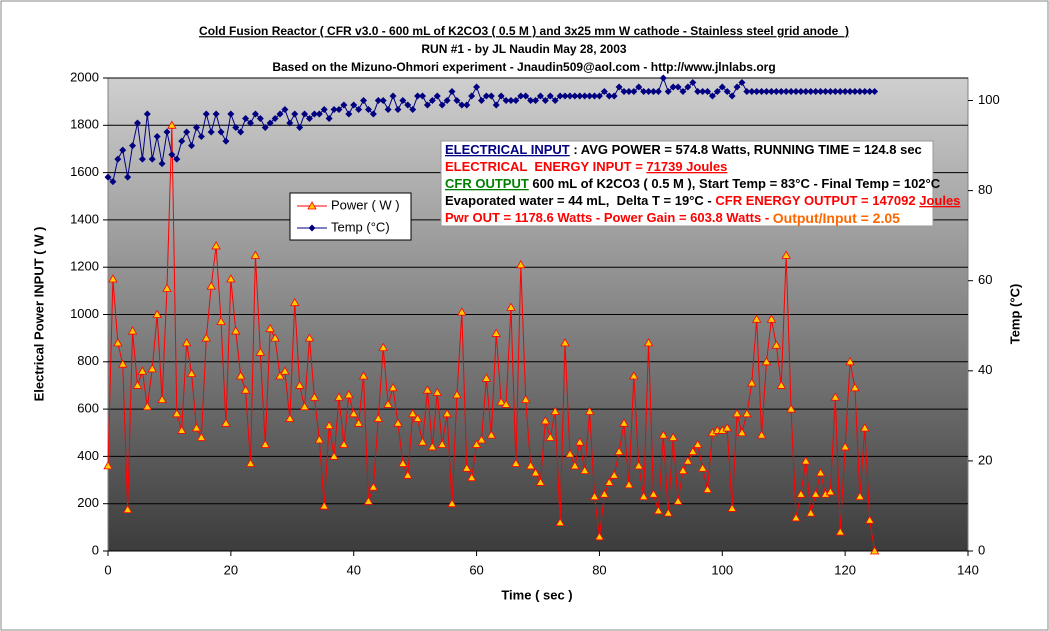 The width and height of the screenshot is (1049, 631). I want to click on annotation-text: ELECTRICAL ENERGY INPUT =, so click(545, 166).